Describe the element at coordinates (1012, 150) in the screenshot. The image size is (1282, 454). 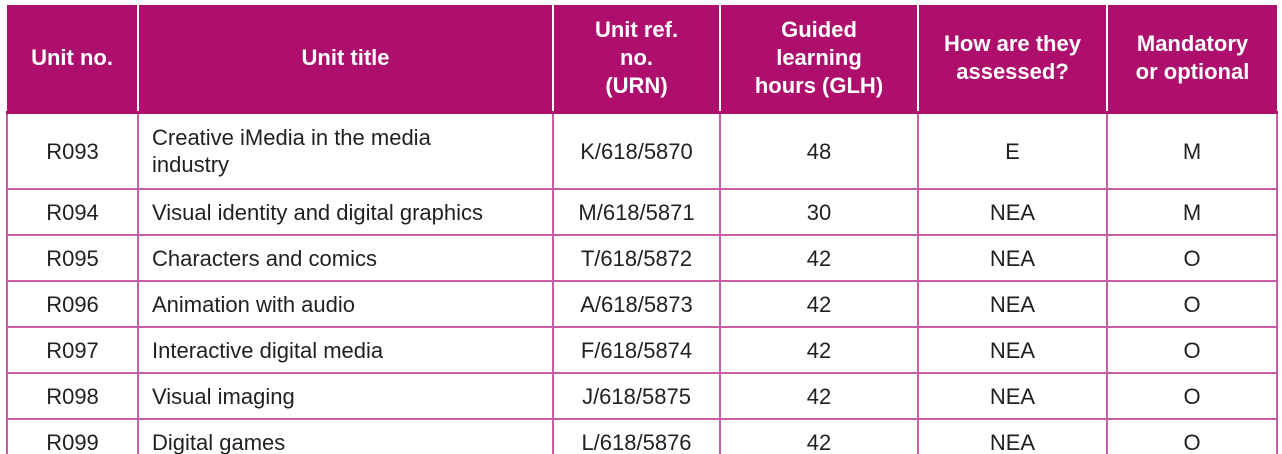
I see `cell-assessed: E` at that location.